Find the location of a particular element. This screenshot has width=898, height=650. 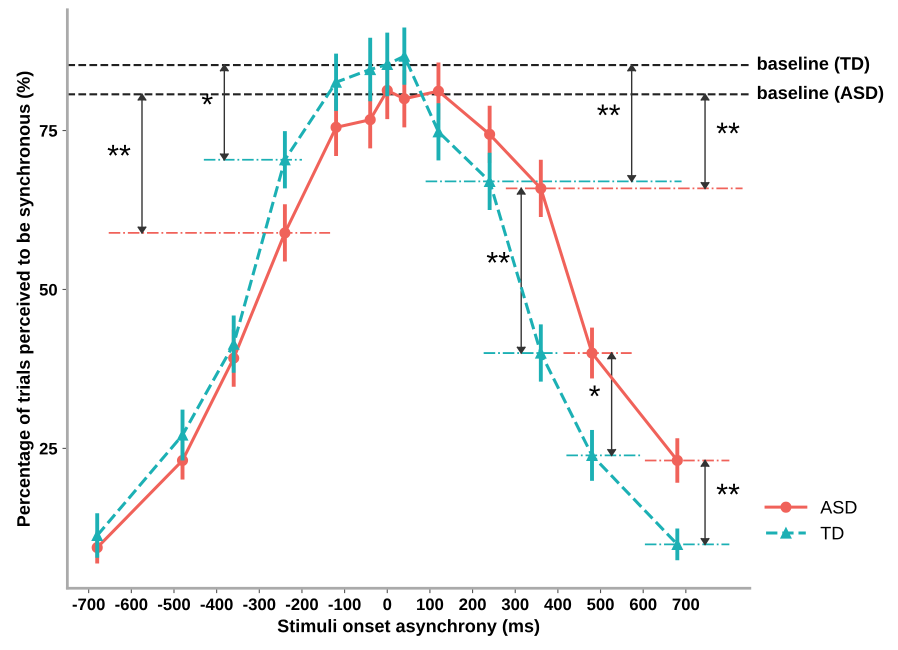

x-tick-label: 100 is located at coordinates (430, 604).